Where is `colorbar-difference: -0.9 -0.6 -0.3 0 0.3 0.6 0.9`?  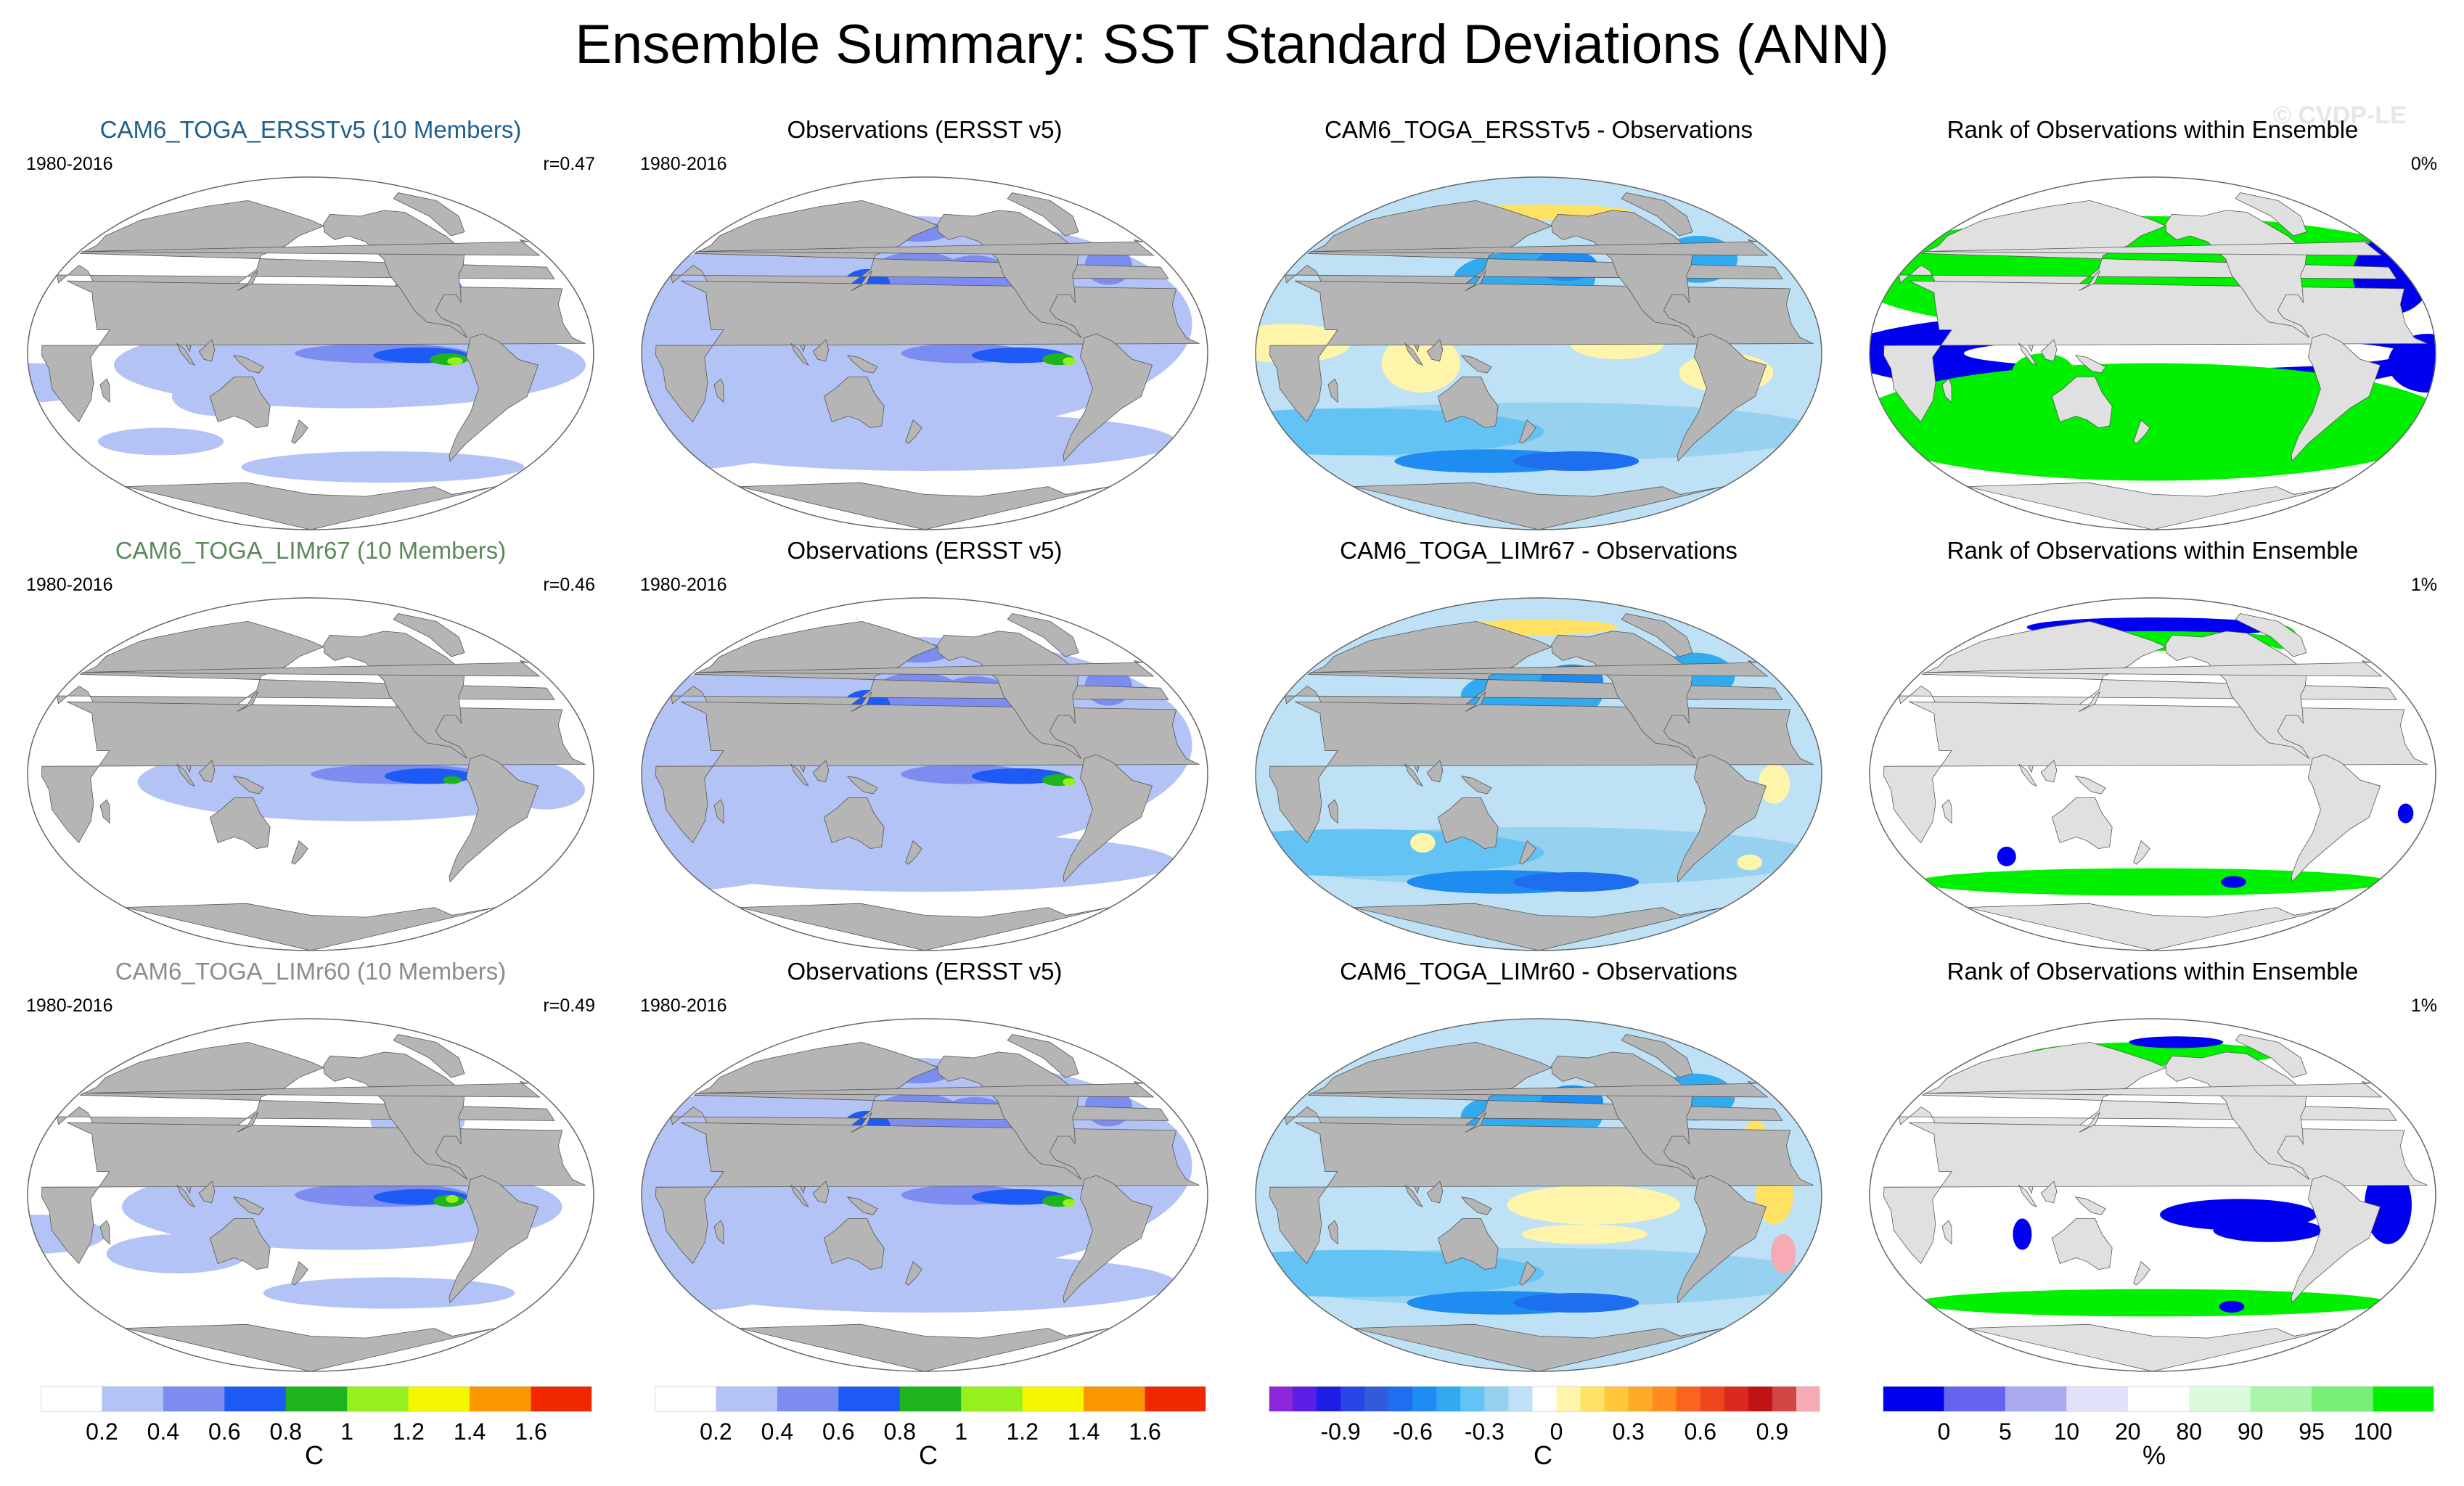 colorbar-difference: -0.9 -0.6 -0.3 0 0.3 0.6 0.9 is located at coordinates (1544, 1415).